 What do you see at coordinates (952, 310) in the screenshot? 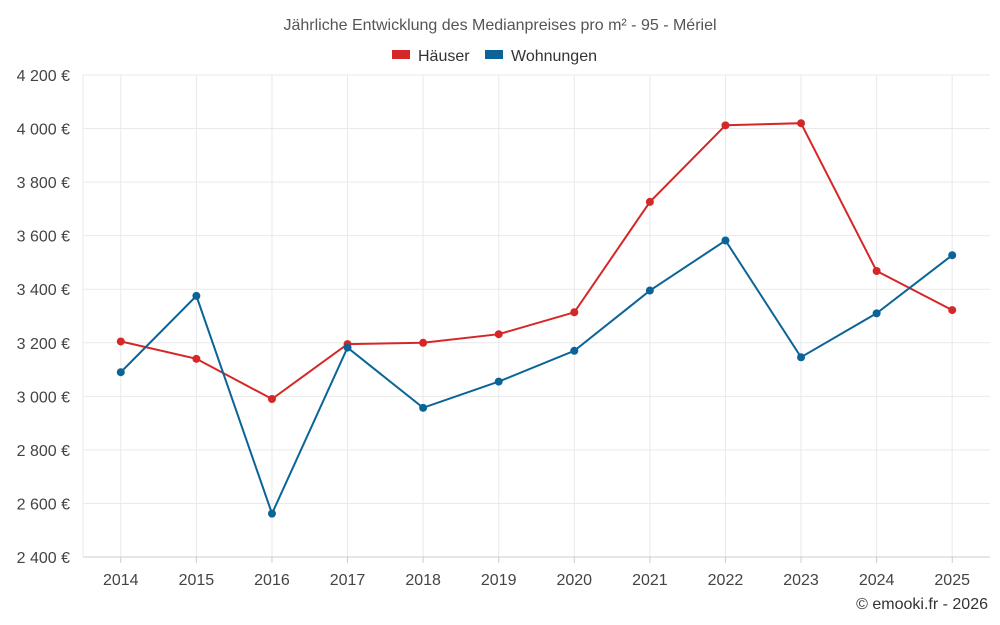
I see `data-point-haeuser-2025` at bounding box center [952, 310].